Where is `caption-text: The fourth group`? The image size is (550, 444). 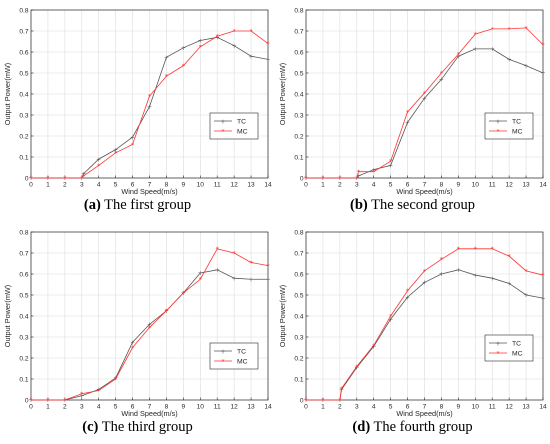
caption-text: The fourth group is located at coordinates (421, 427).